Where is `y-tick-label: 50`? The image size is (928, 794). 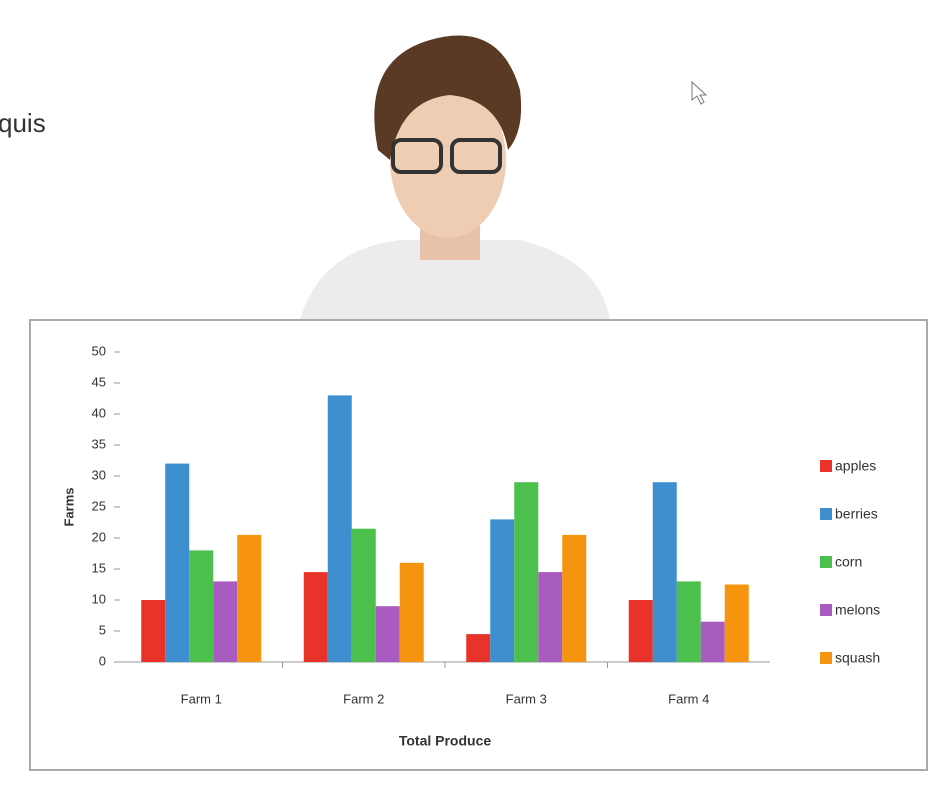 y-tick-label: 50 is located at coordinates (99, 350).